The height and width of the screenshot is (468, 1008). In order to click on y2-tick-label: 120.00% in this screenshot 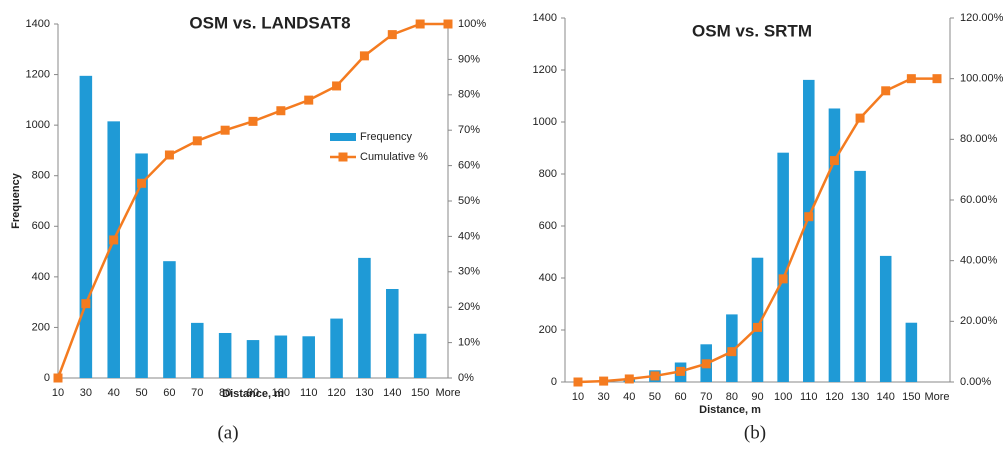, I will do `click(982, 18)`.